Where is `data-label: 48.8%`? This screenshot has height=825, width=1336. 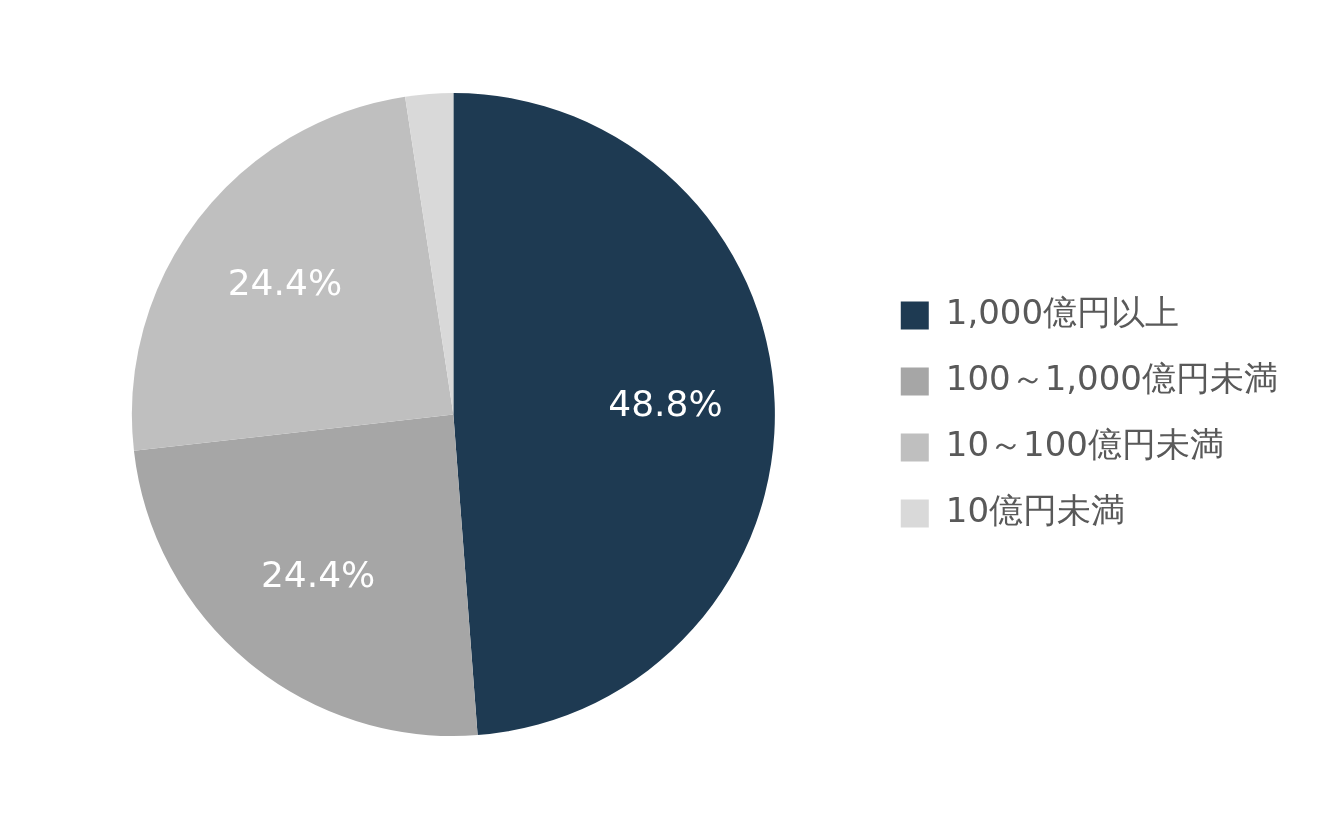
data-label: 48.8% is located at coordinates (665, 403).